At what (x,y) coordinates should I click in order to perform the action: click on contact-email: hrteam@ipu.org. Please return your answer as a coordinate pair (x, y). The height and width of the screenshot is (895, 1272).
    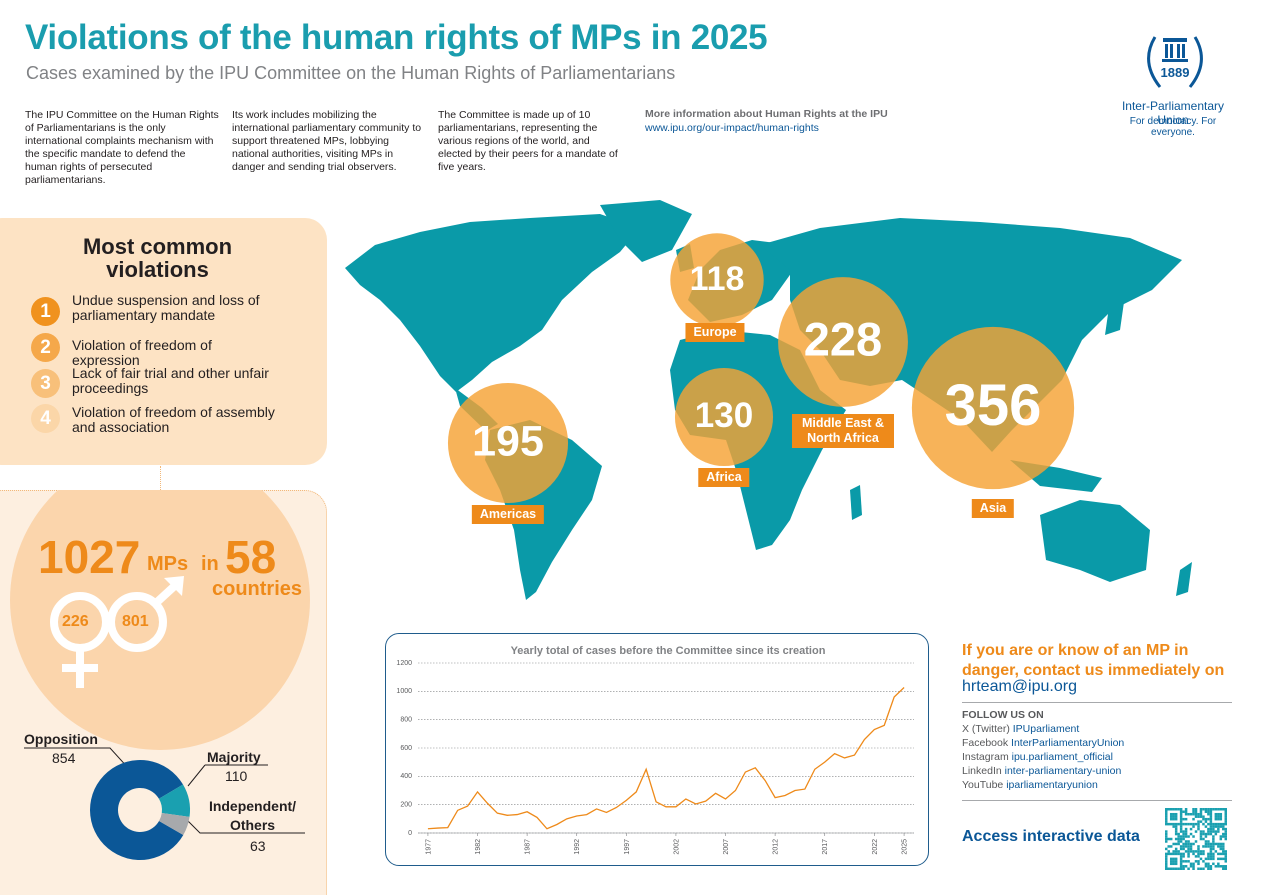
    Looking at the image, I should click on (1019, 686).